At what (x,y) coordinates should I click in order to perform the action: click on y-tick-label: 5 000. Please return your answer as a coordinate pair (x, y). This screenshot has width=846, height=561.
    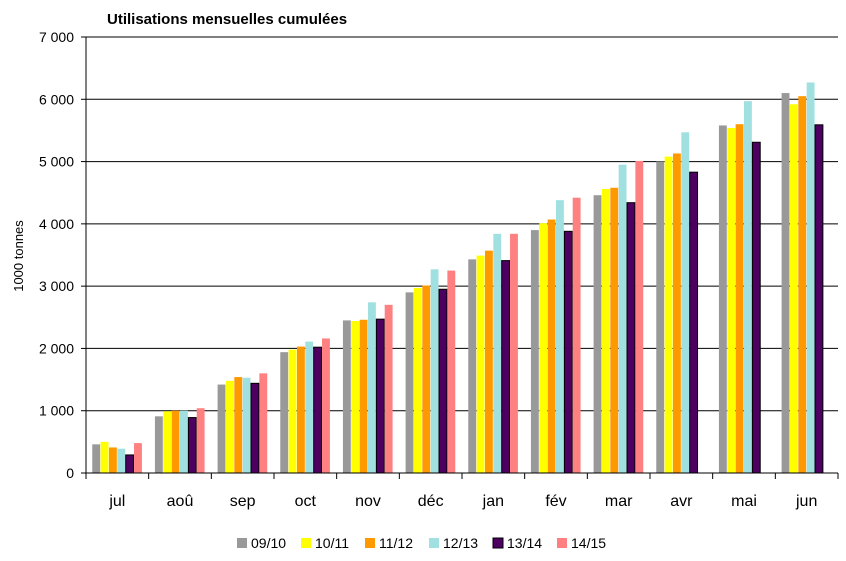
    Looking at the image, I should click on (56, 162).